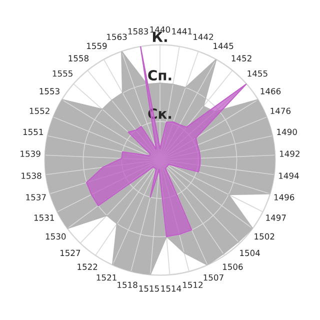 This screenshot has width=320, height=320. I want to click on y-tick-label: К., so click(159, 37).